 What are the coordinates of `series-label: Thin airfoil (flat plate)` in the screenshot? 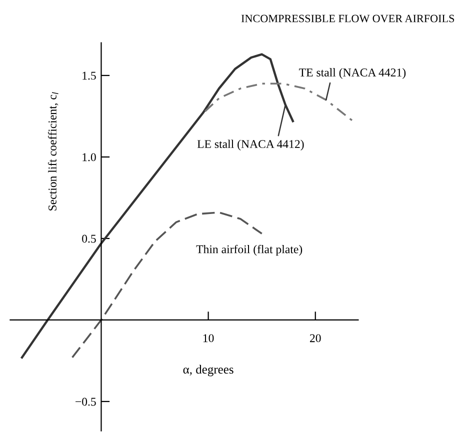 It's located at (249, 250).